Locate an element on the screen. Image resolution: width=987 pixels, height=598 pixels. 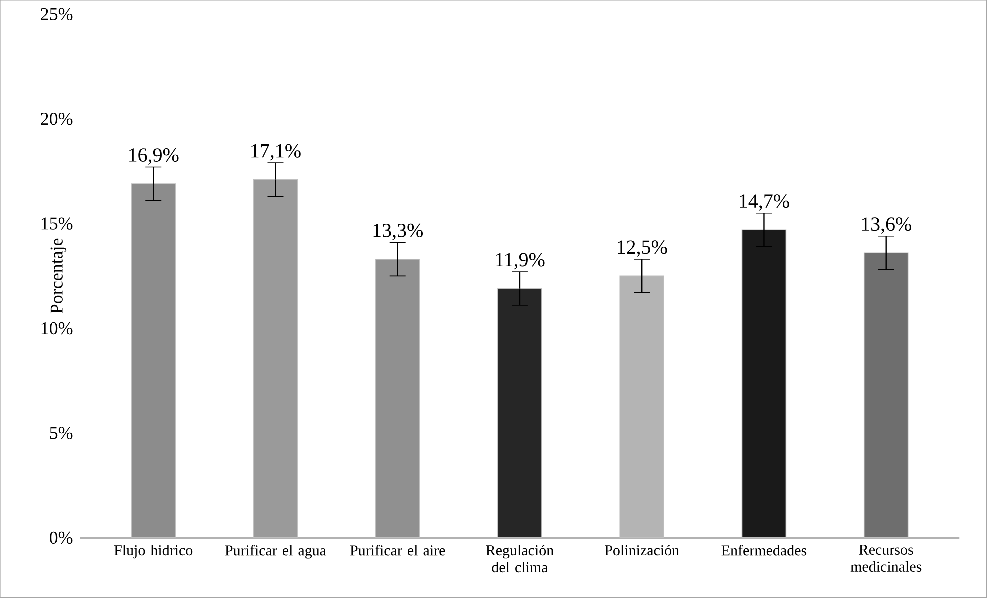
x-tick-label: Recursos medicinales is located at coordinates (886, 558).